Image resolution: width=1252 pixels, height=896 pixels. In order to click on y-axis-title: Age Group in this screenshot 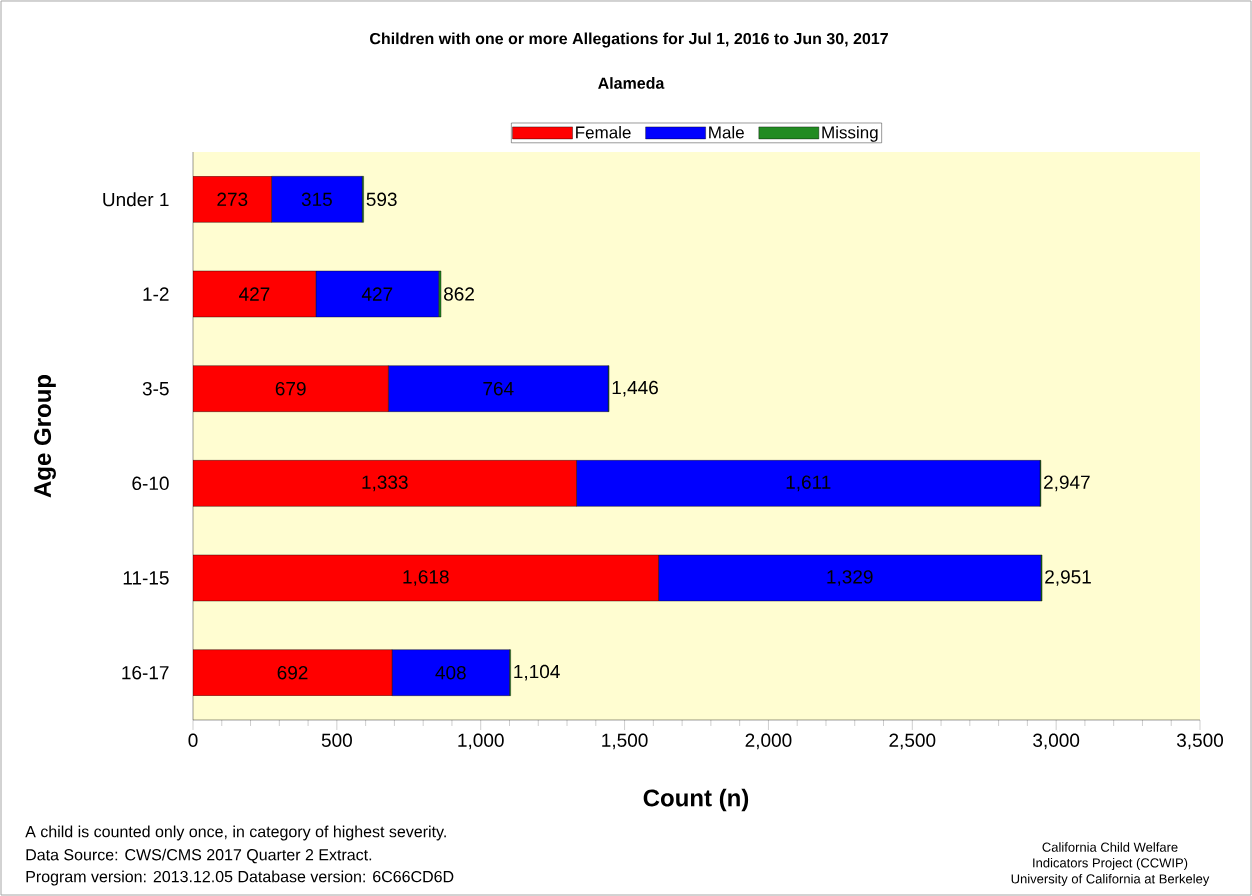, I will do `click(45, 436)`.